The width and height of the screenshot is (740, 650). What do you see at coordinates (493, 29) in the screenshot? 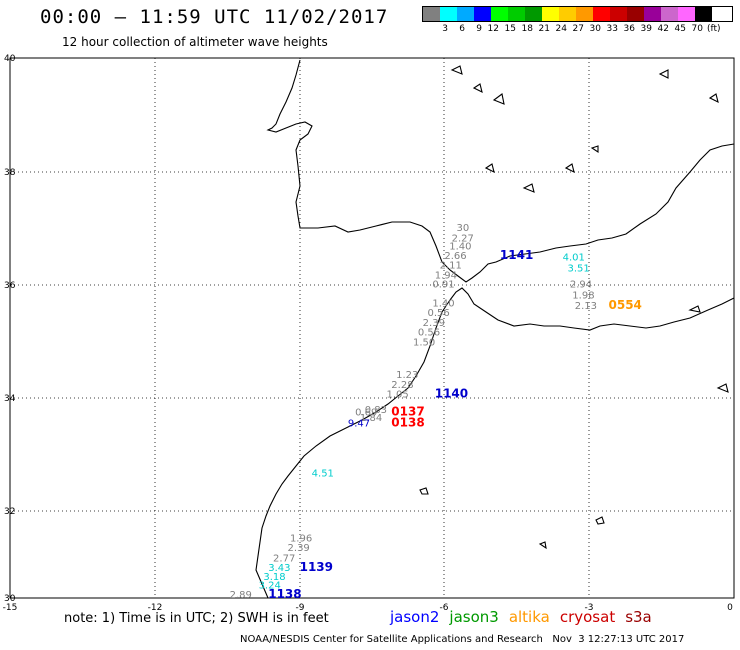
I see `legend-label: 12` at bounding box center [493, 29].